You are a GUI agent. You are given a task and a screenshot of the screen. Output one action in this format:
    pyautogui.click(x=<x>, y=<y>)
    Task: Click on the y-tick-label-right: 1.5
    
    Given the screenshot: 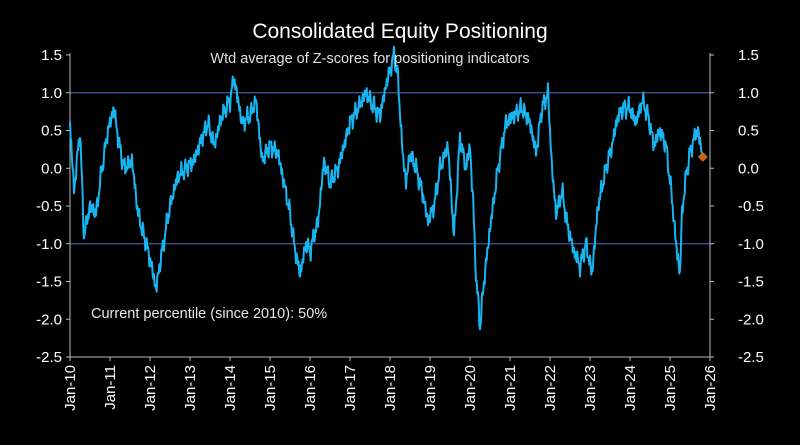 What is the action you would take?
    pyautogui.click(x=748, y=55)
    